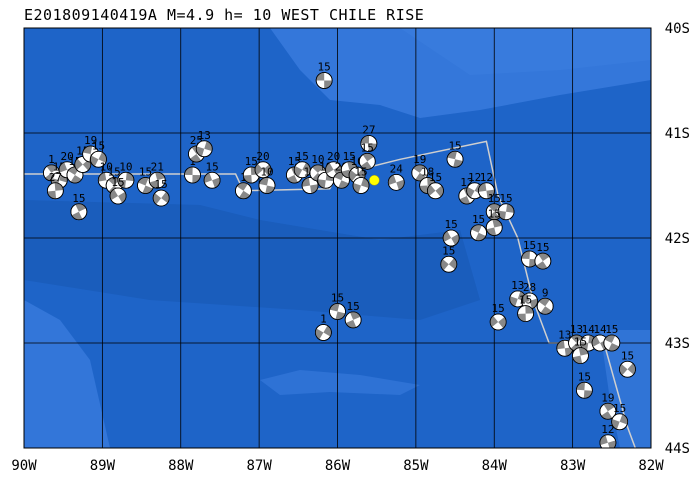  Describe the element at coordinates (495, 466) in the screenshot. I see `x-tick-label: 84W` at that location.